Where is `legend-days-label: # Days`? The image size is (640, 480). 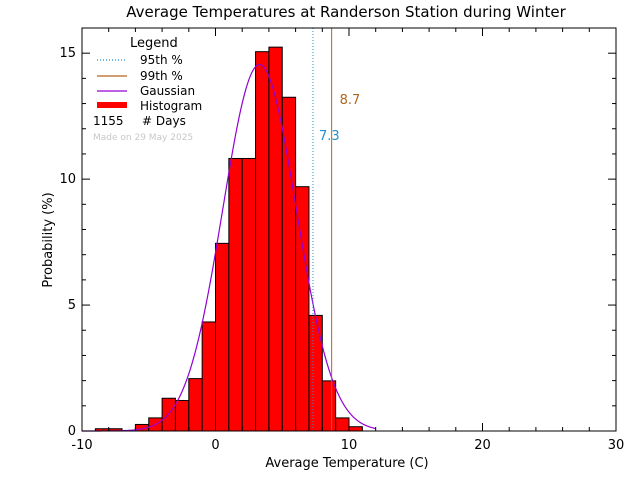 legend-days-label: # Days is located at coordinates (164, 121).